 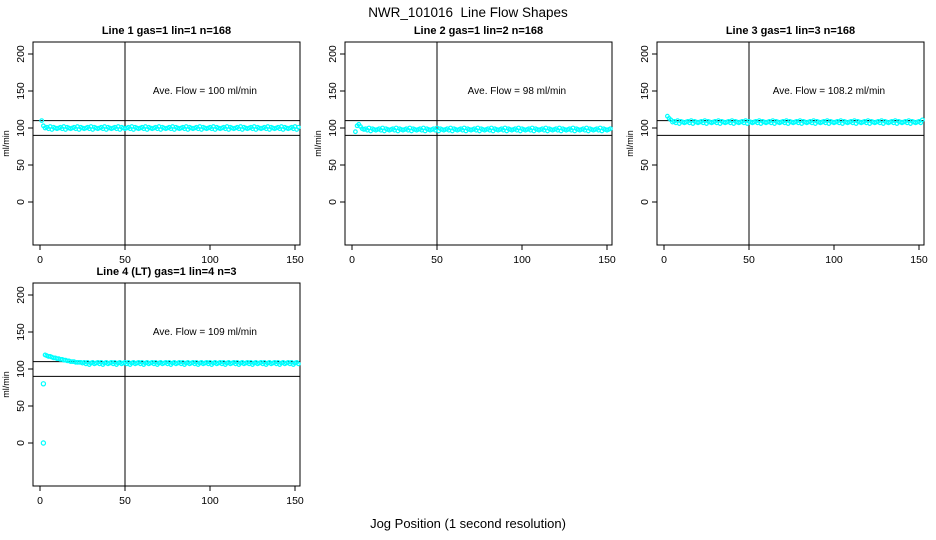 What do you see at coordinates (166, 31) in the screenshot?
I see `panel-title: Line 1 gas=1 lin=1 n=168` at bounding box center [166, 31].